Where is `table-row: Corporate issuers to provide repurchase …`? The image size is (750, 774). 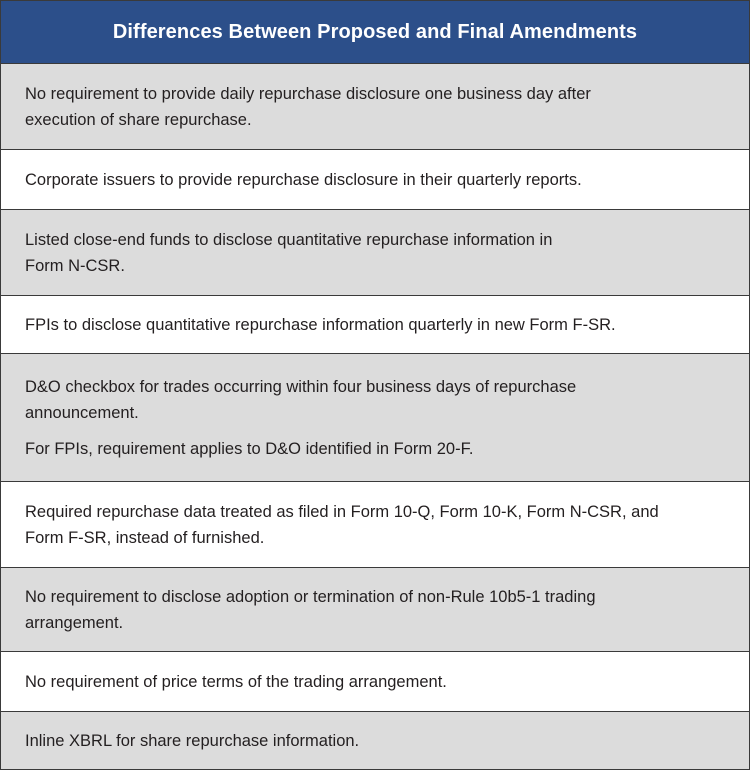
table-row: Corporate issuers to provide repurchase … is located at coordinates (375, 179).